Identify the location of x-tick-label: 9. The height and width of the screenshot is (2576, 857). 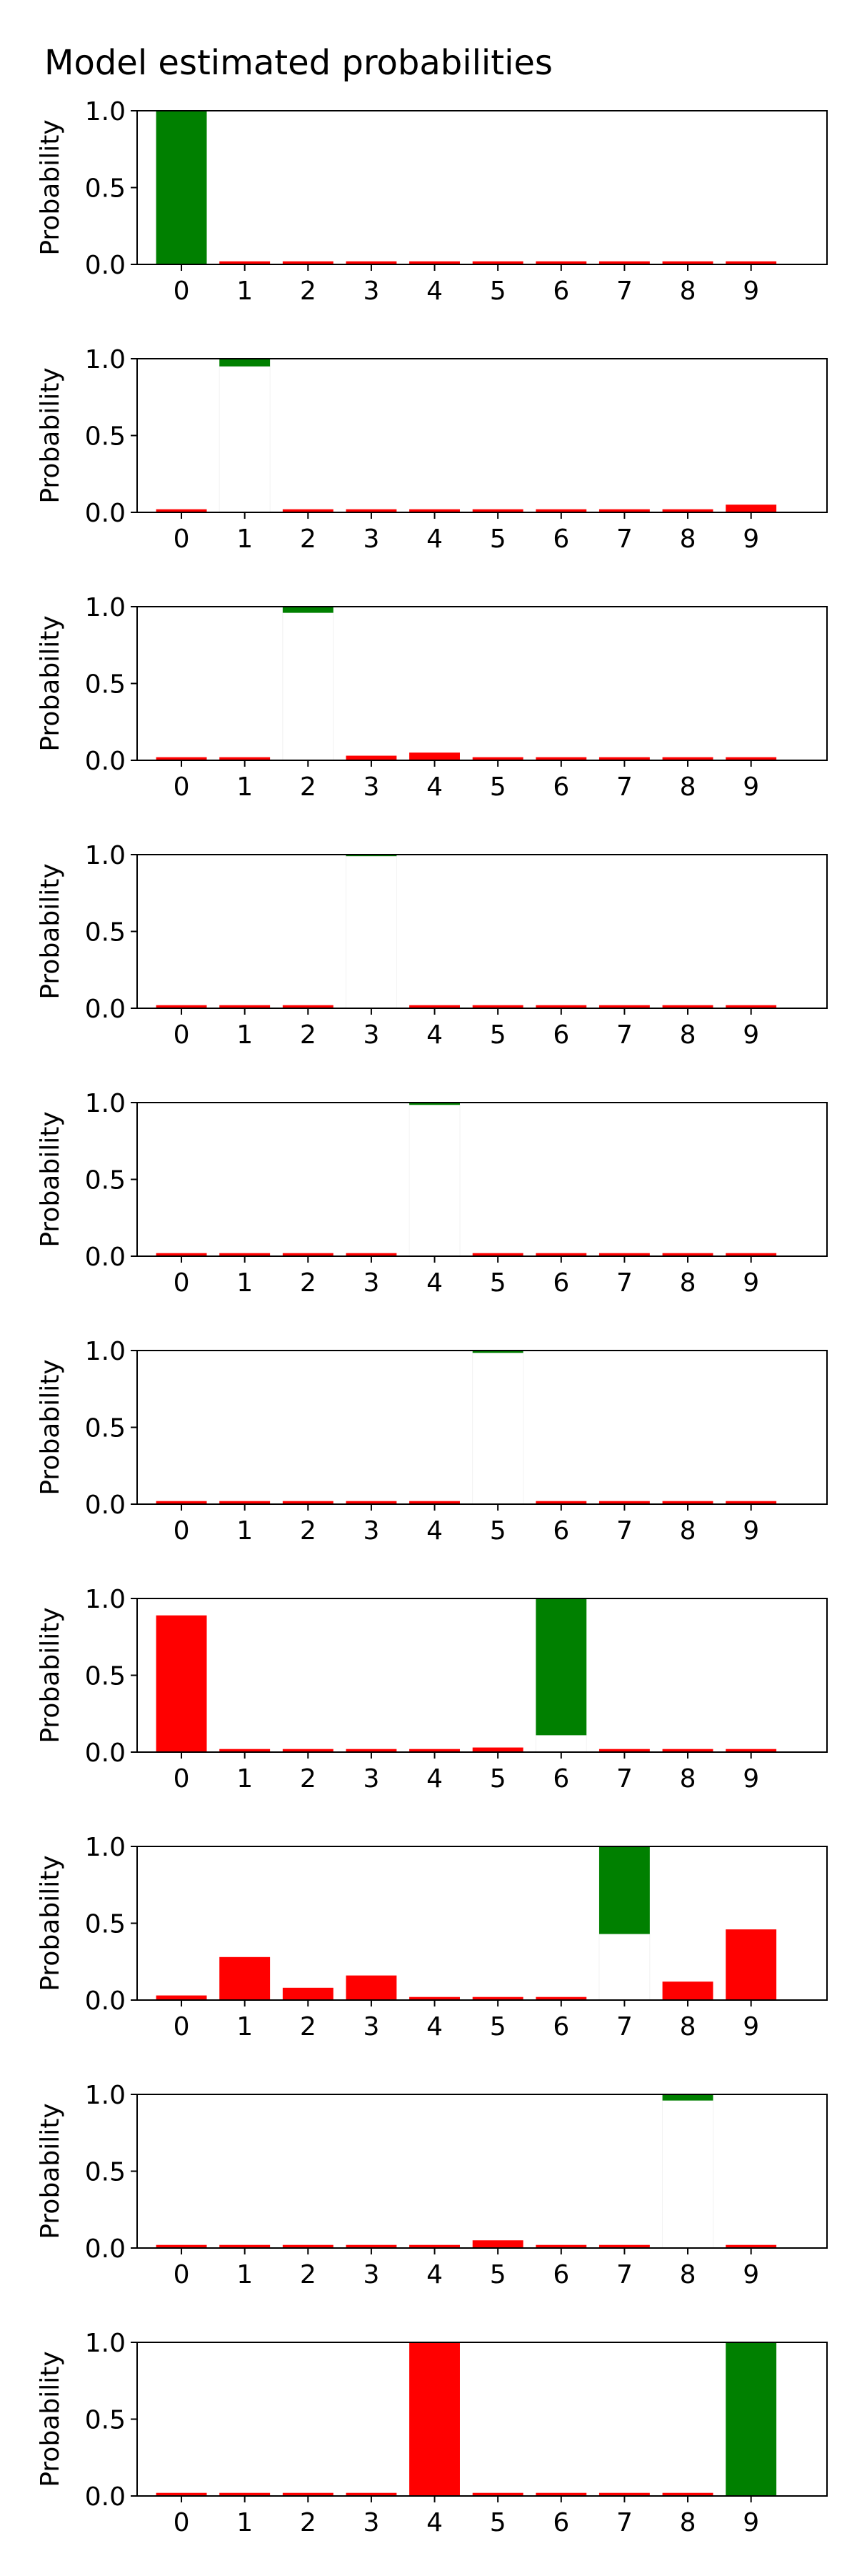
(751, 1779).